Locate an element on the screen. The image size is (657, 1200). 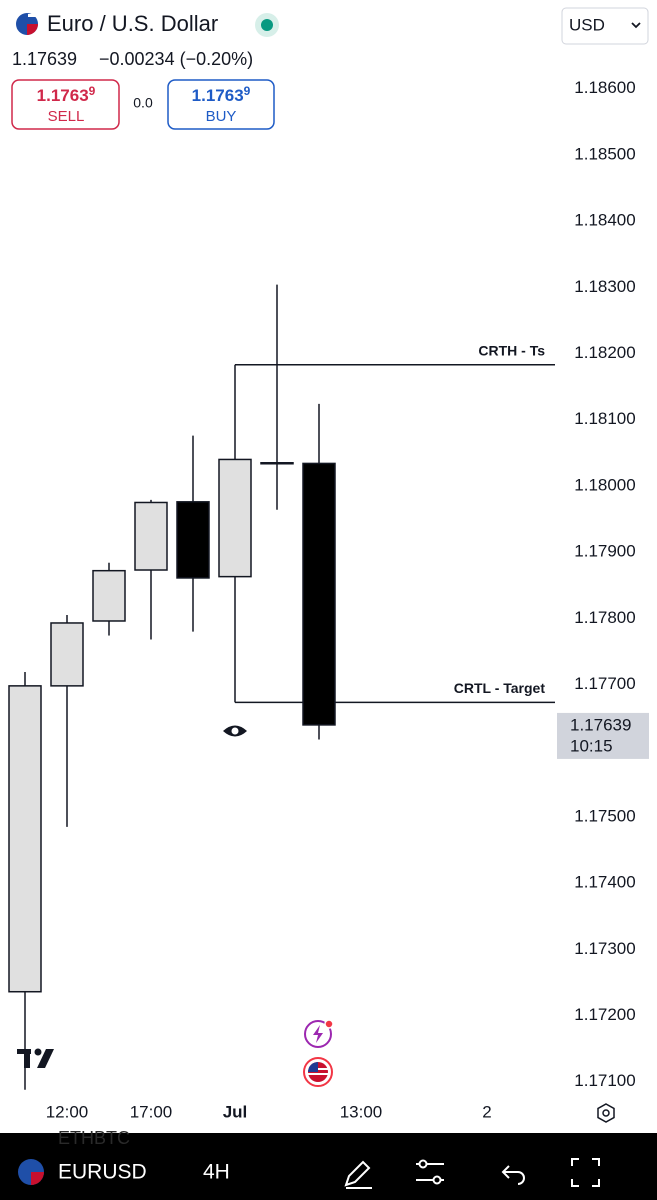
fullscreen-tool is located at coordinates (585, 1172).